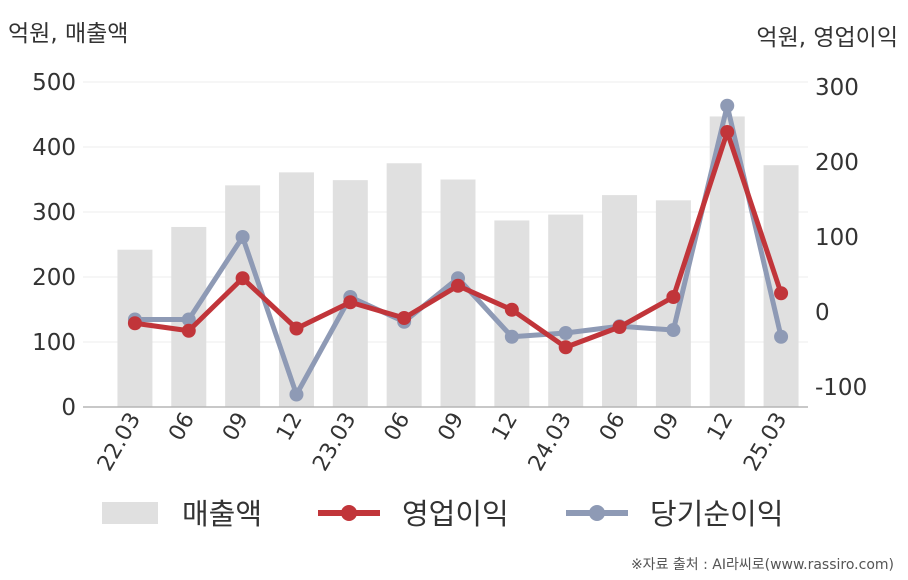 The height and width of the screenshot is (580, 908). Describe the element at coordinates (550, 442) in the screenshot. I see `x-tick-label: 24.03` at that location.